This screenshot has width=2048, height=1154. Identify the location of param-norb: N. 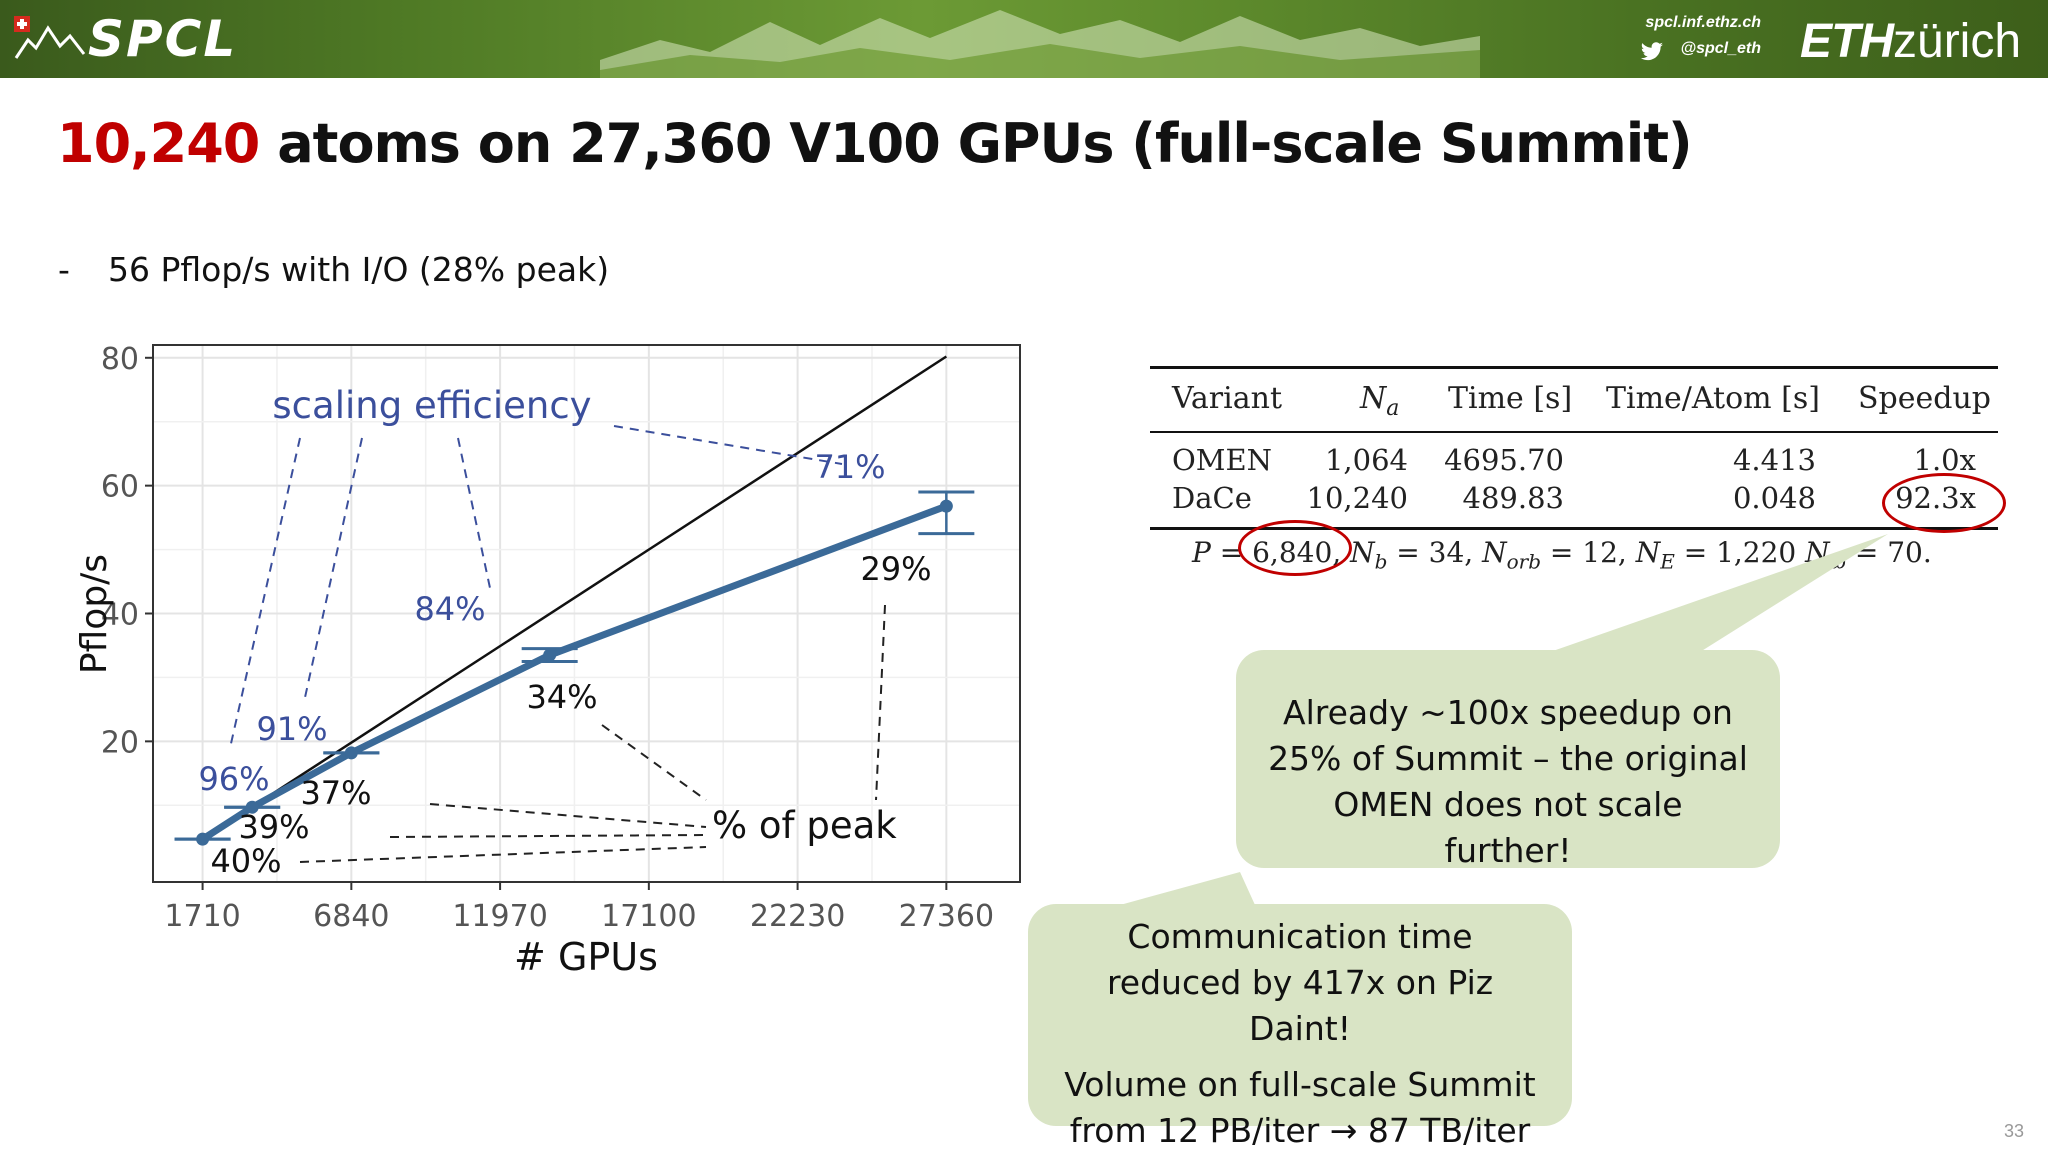
(1494, 552).